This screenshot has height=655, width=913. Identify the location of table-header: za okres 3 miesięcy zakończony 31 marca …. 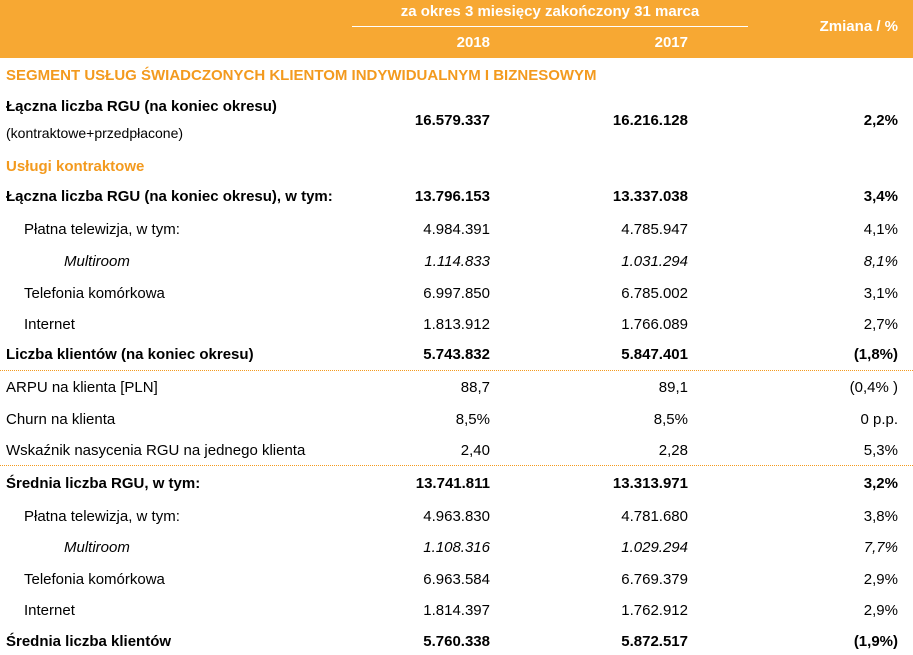
(456, 29).